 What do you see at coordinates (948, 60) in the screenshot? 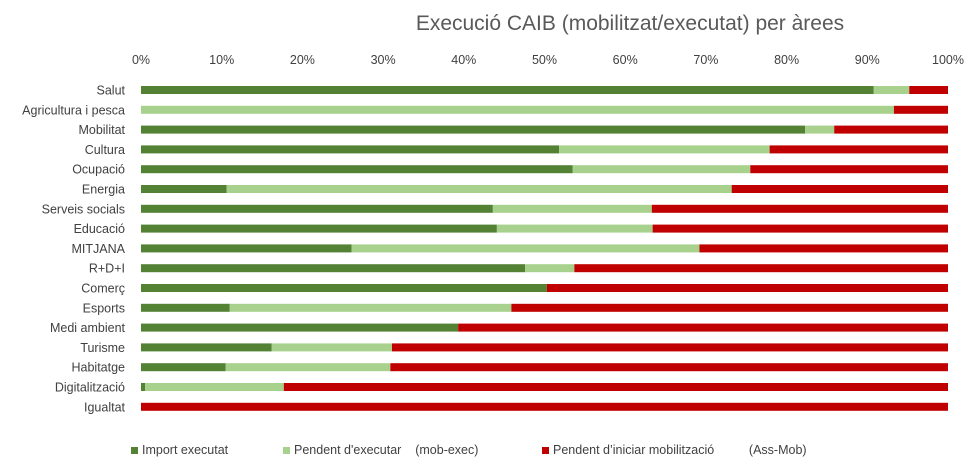
I see `x-tick-label: 100%` at bounding box center [948, 60].